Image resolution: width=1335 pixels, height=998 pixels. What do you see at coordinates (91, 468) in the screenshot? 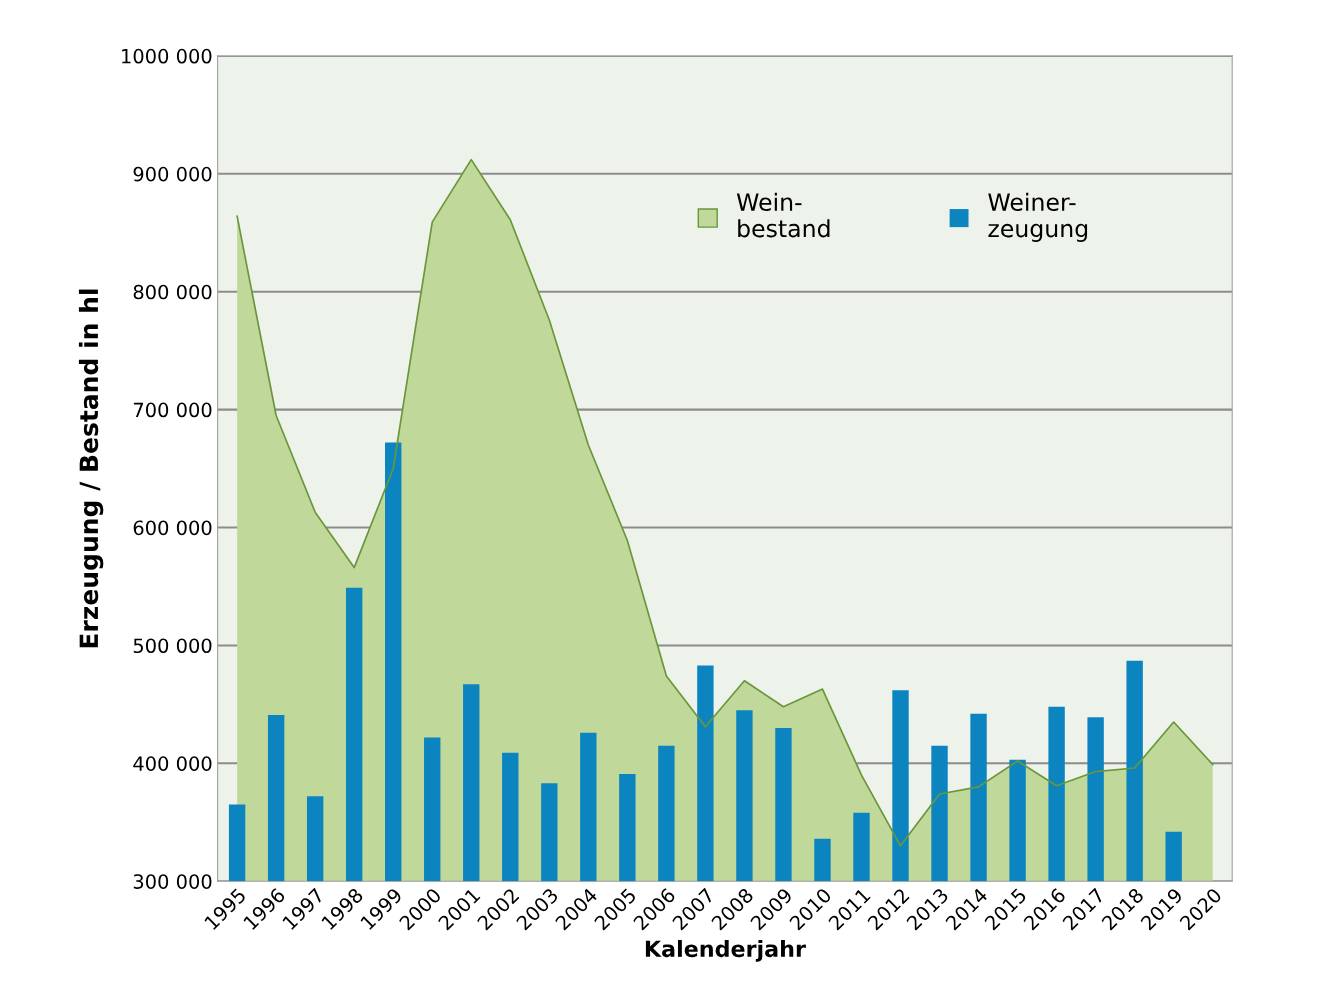
I see `y-axis-title: Erzeugung / Bestand in hl` at bounding box center [91, 468].